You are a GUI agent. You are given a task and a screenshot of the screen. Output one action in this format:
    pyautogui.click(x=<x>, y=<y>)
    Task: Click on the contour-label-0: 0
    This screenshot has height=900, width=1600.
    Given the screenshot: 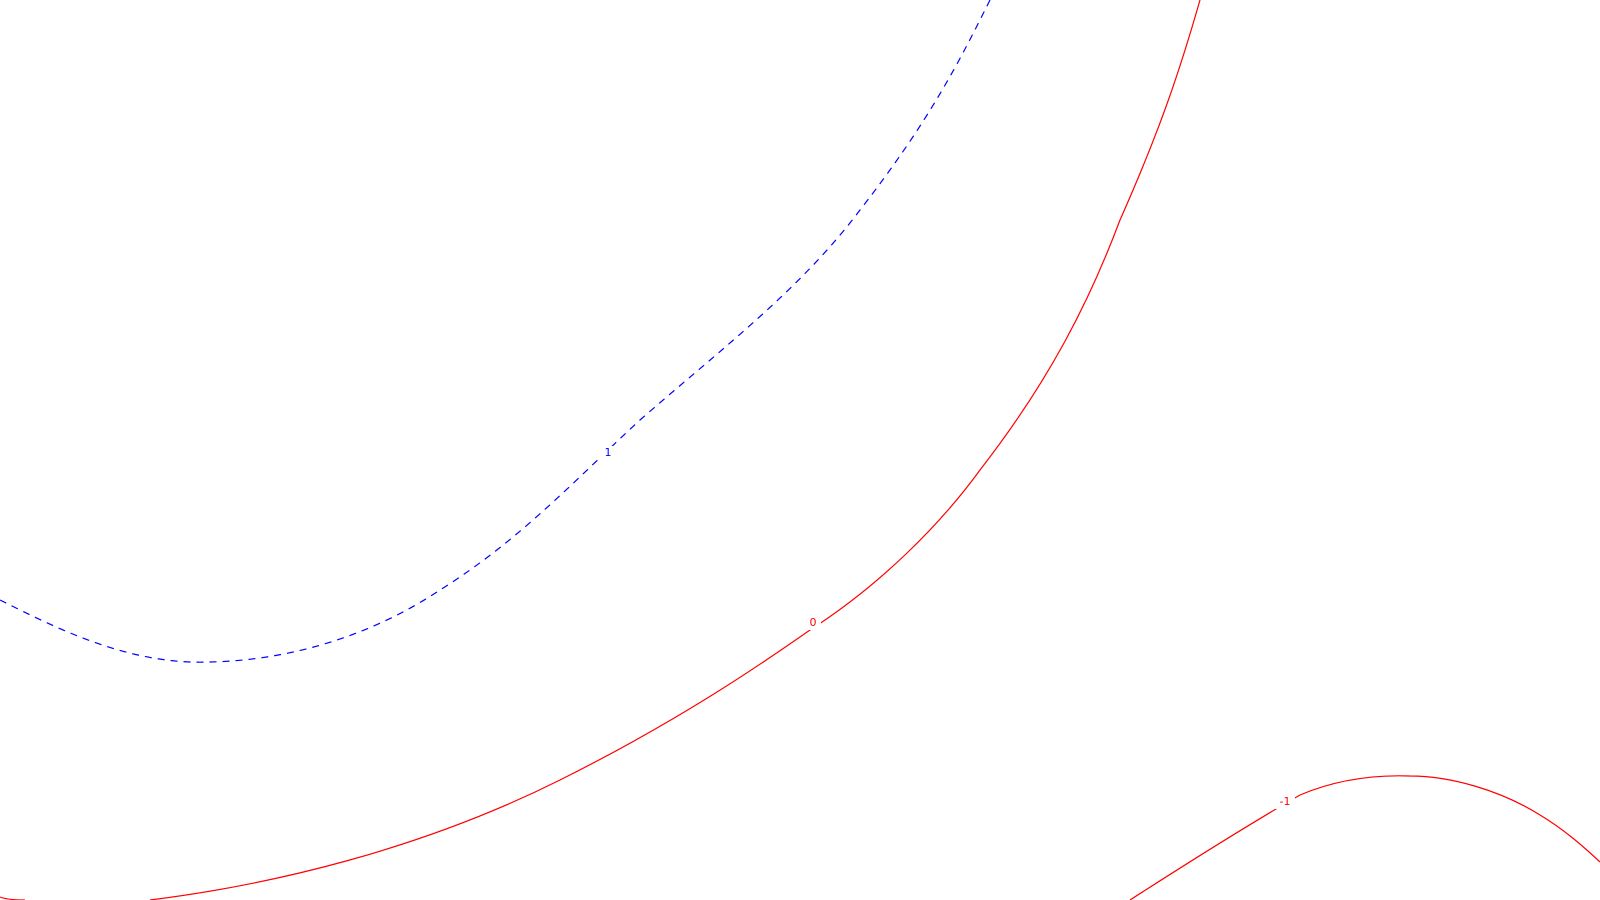 What is the action you would take?
    pyautogui.click(x=813, y=622)
    